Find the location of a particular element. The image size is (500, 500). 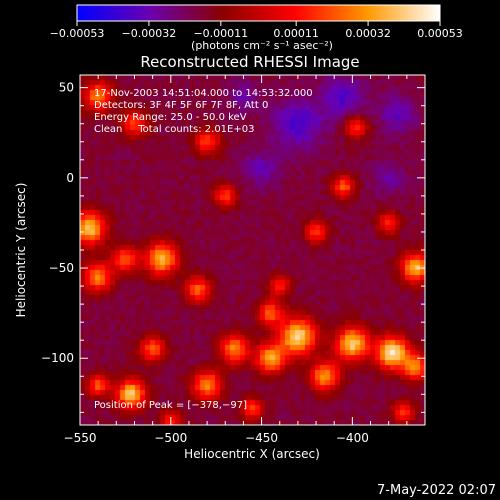

x-axis-label: Heliocentric X (arcsec) is located at coordinates (252, 454).